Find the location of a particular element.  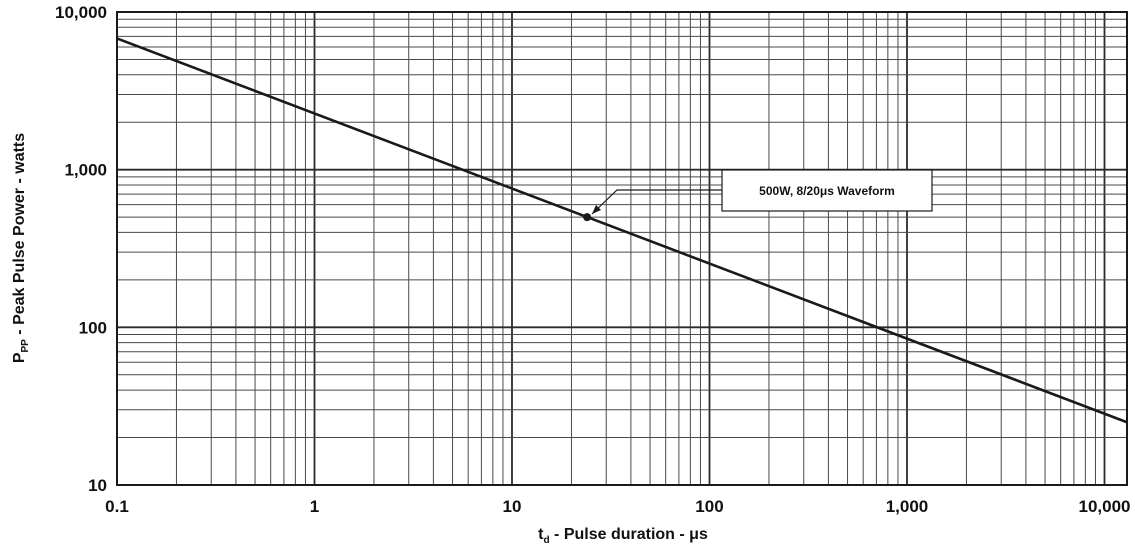

x-tick-label: 10,000 is located at coordinates (1104, 506).